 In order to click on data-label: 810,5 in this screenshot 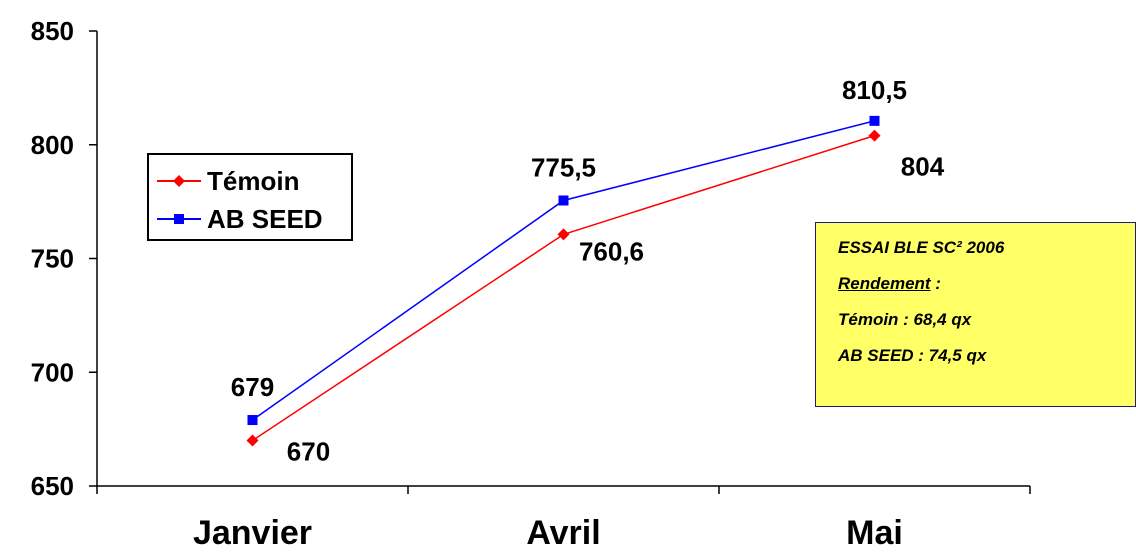, I will do `click(874, 90)`.